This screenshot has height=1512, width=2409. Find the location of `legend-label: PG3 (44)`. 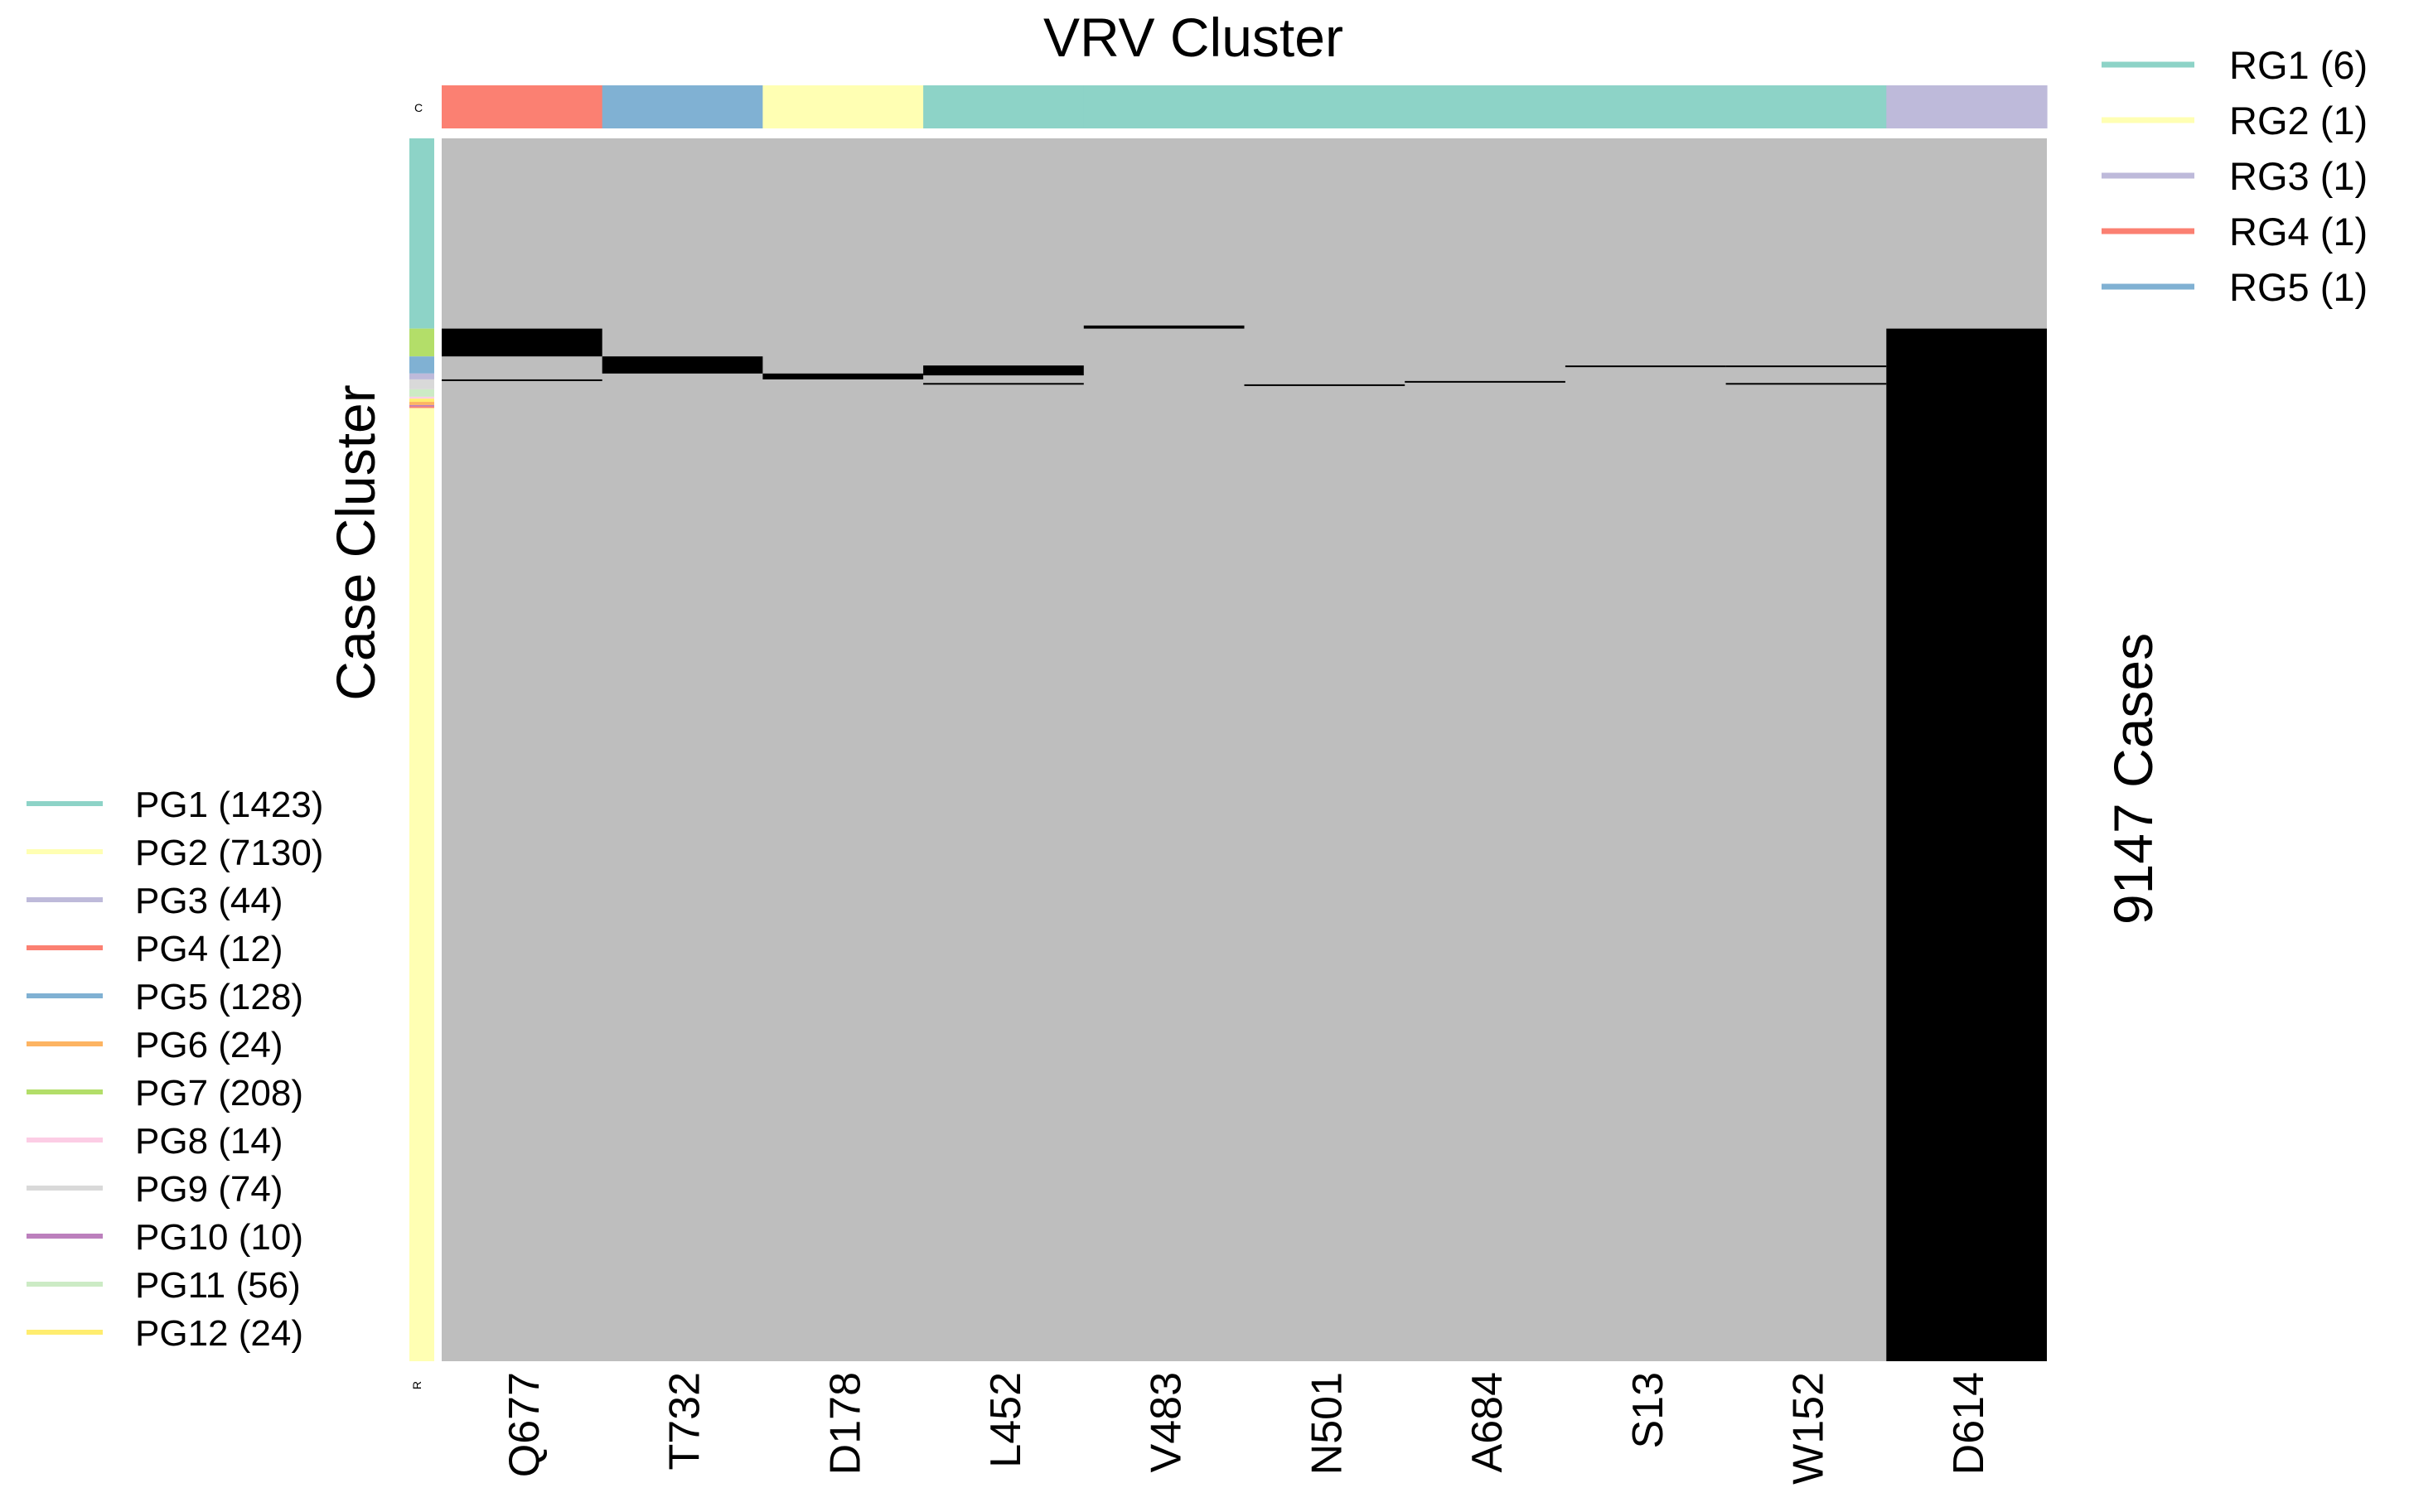

legend-label: PG3 (44) is located at coordinates (209, 901).